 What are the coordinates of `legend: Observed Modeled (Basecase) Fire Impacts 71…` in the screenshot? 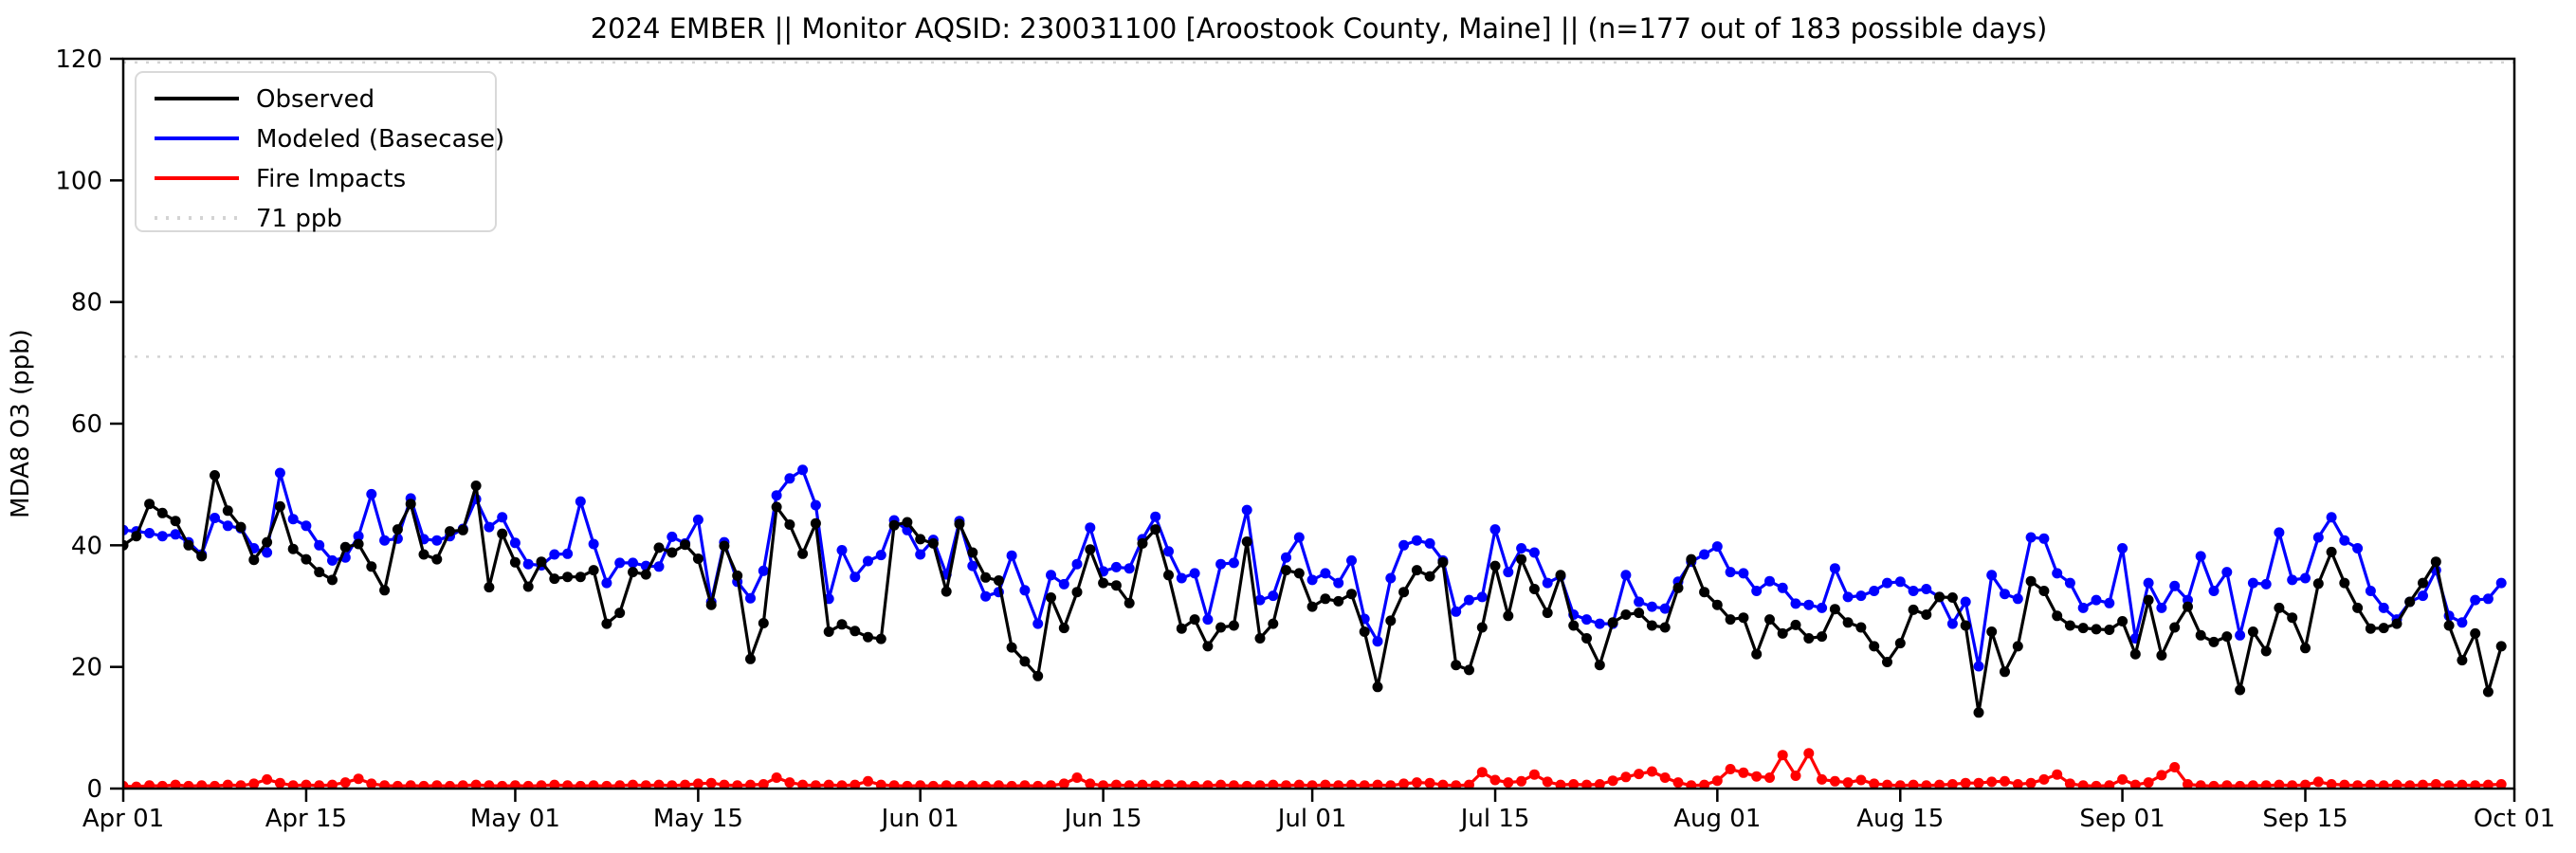 It's located at (319, 152).